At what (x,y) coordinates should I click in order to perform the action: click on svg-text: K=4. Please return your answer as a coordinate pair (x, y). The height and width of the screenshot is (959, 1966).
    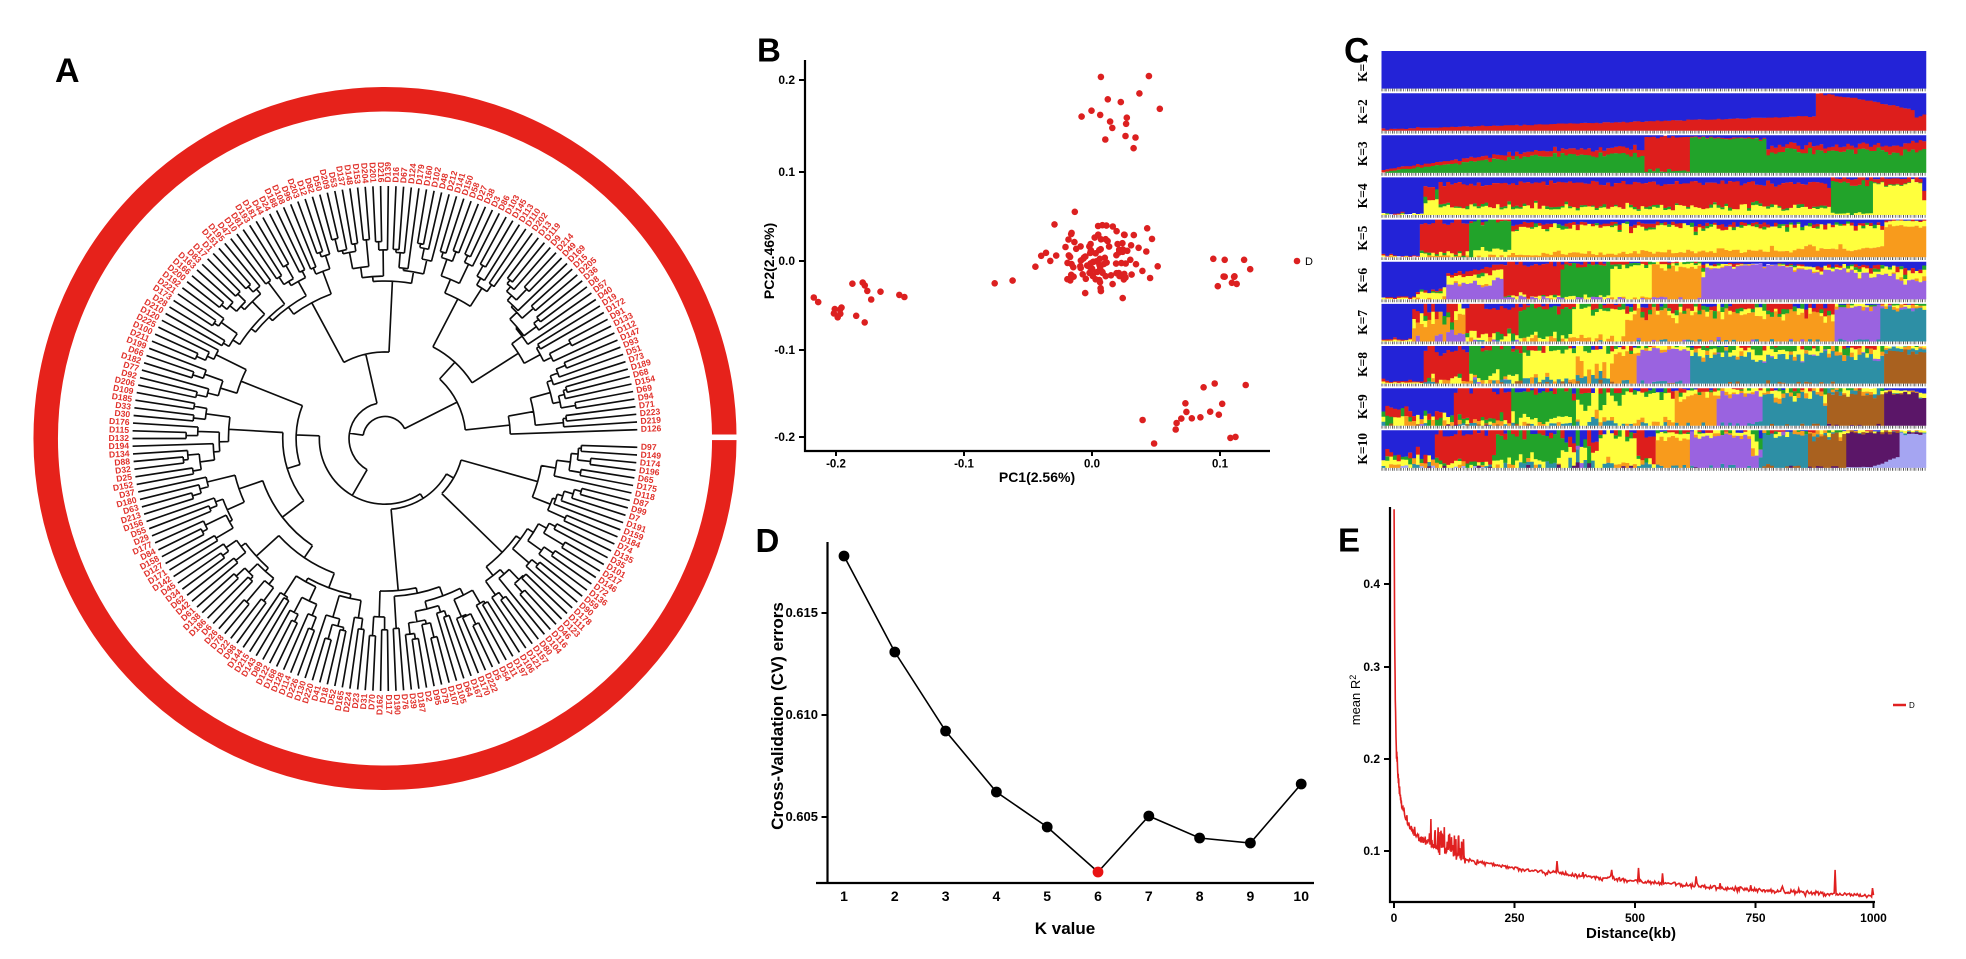
    Looking at the image, I should click on (1362, 195).